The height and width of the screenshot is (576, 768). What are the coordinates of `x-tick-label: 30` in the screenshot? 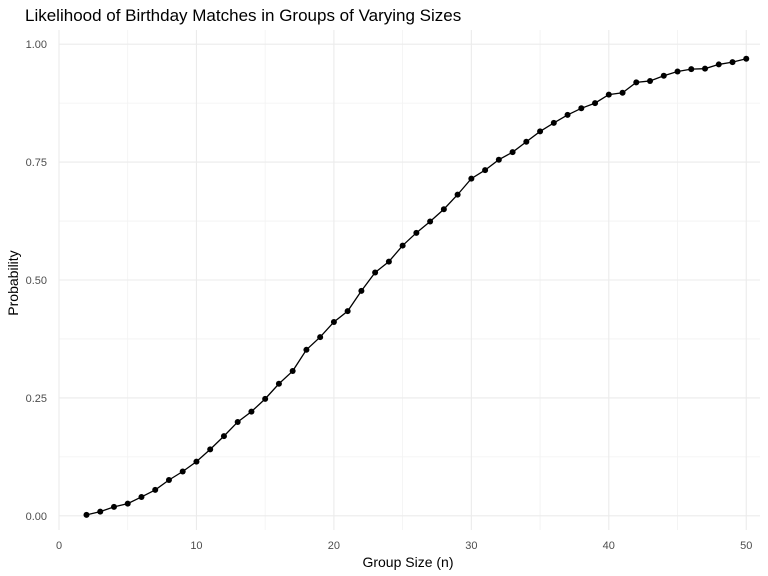 It's located at (471, 546).